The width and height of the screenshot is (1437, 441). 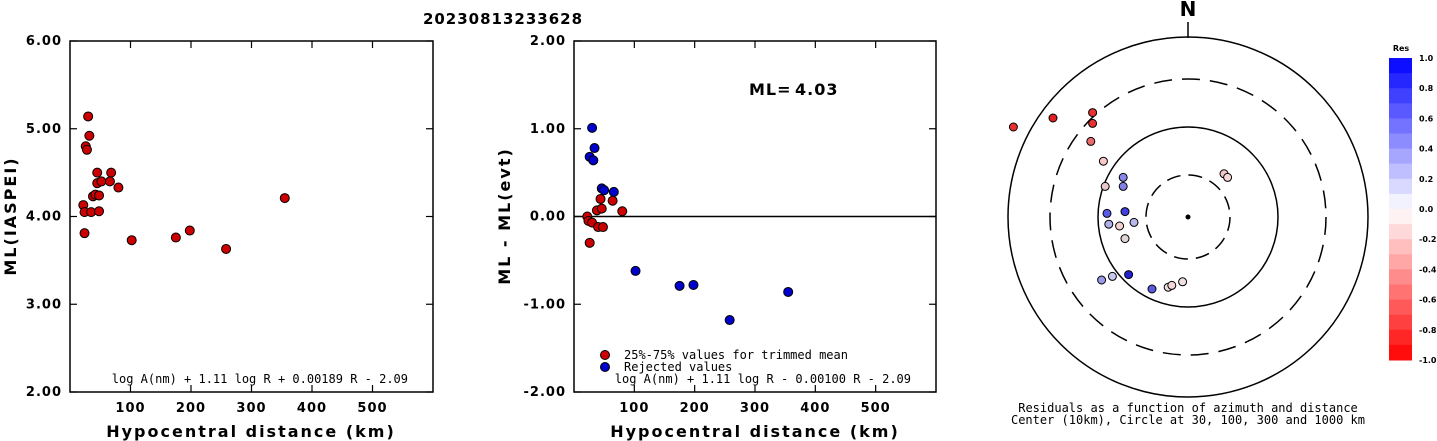 What do you see at coordinates (605, 355) in the screenshot?
I see `legend-marker-trimmed` at bounding box center [605, 355].